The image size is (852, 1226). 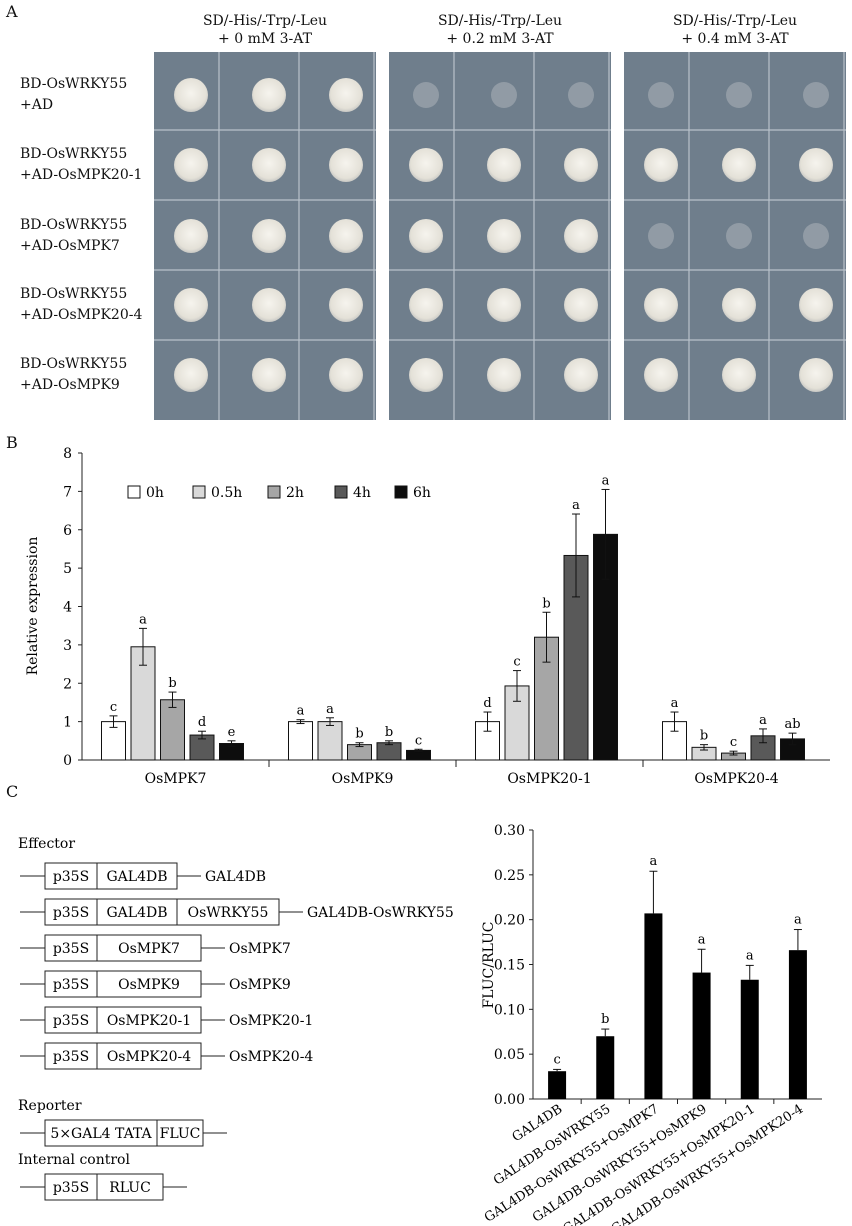 I want to click on significance-letter: ab, so click(x=792, y=724).